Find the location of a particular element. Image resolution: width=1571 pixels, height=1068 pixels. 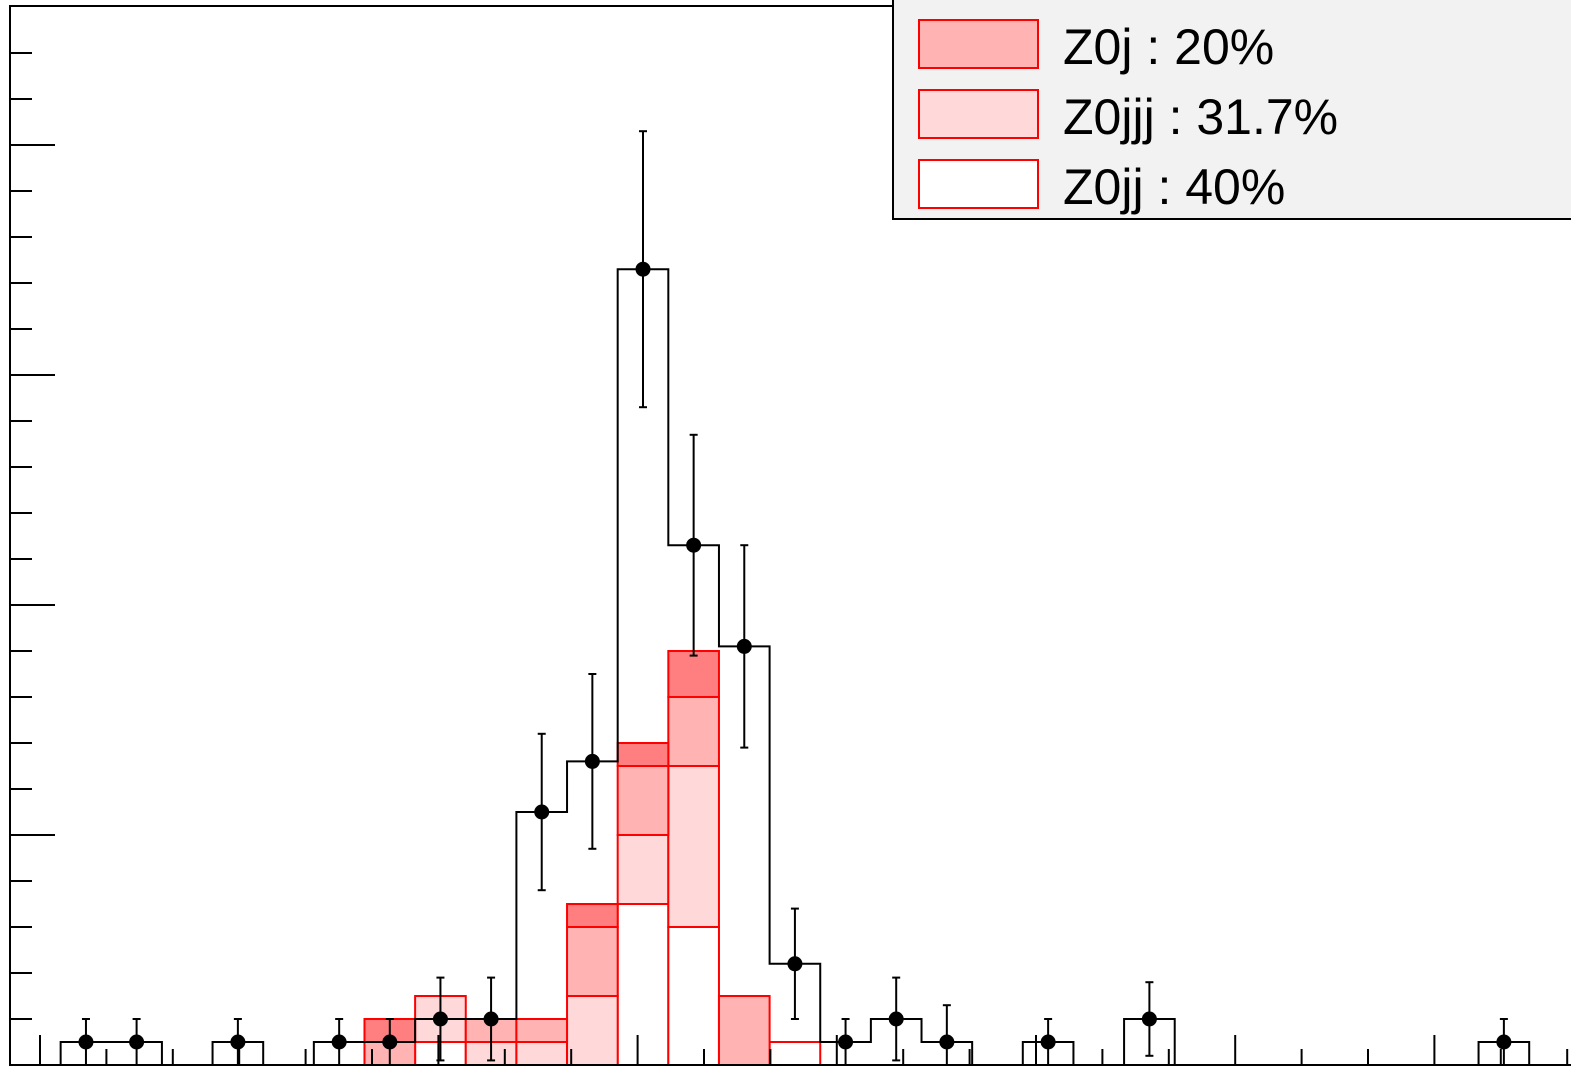

legend-swatch-z0jj is located at coordinates (978, 184).